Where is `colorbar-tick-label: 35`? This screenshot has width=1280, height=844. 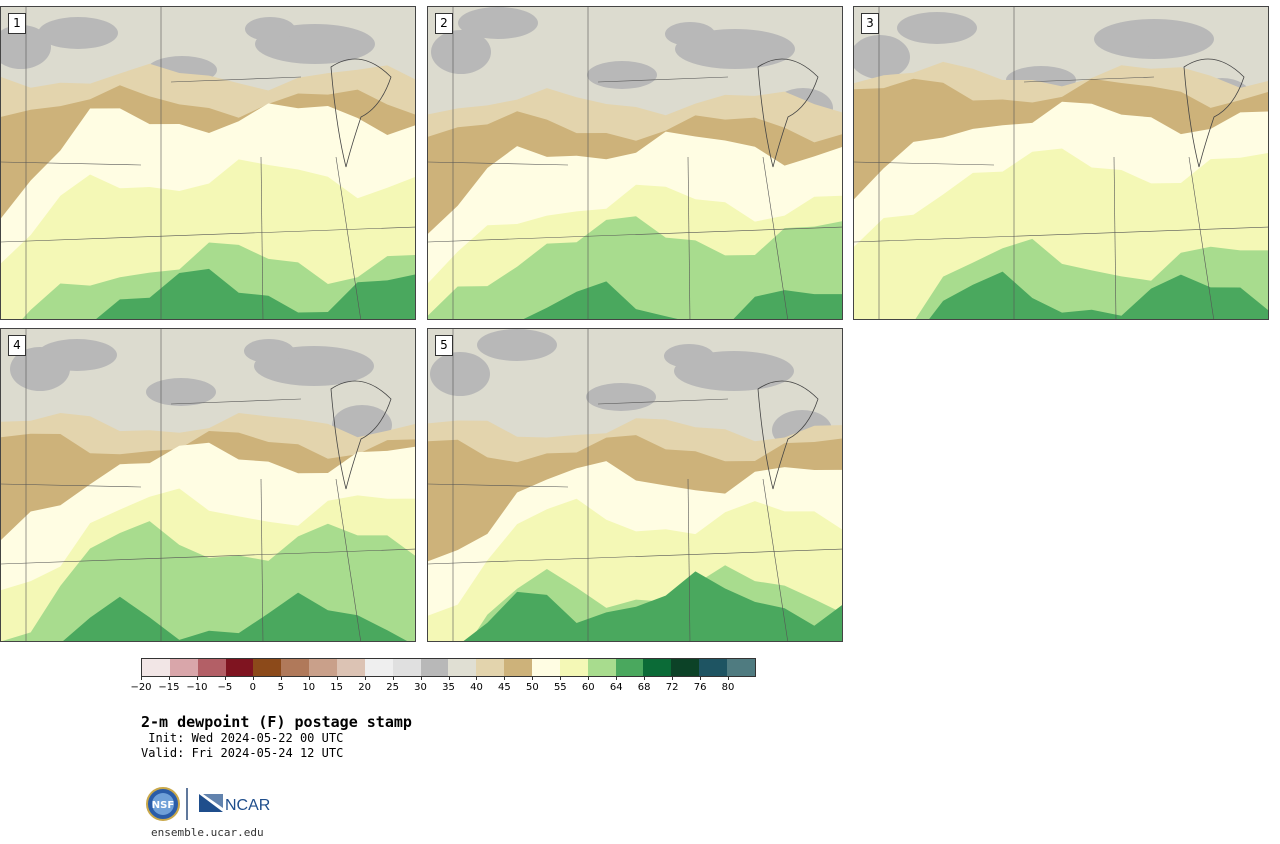
colorbar-tick-label: 35 is located at coordinates (448, 687).